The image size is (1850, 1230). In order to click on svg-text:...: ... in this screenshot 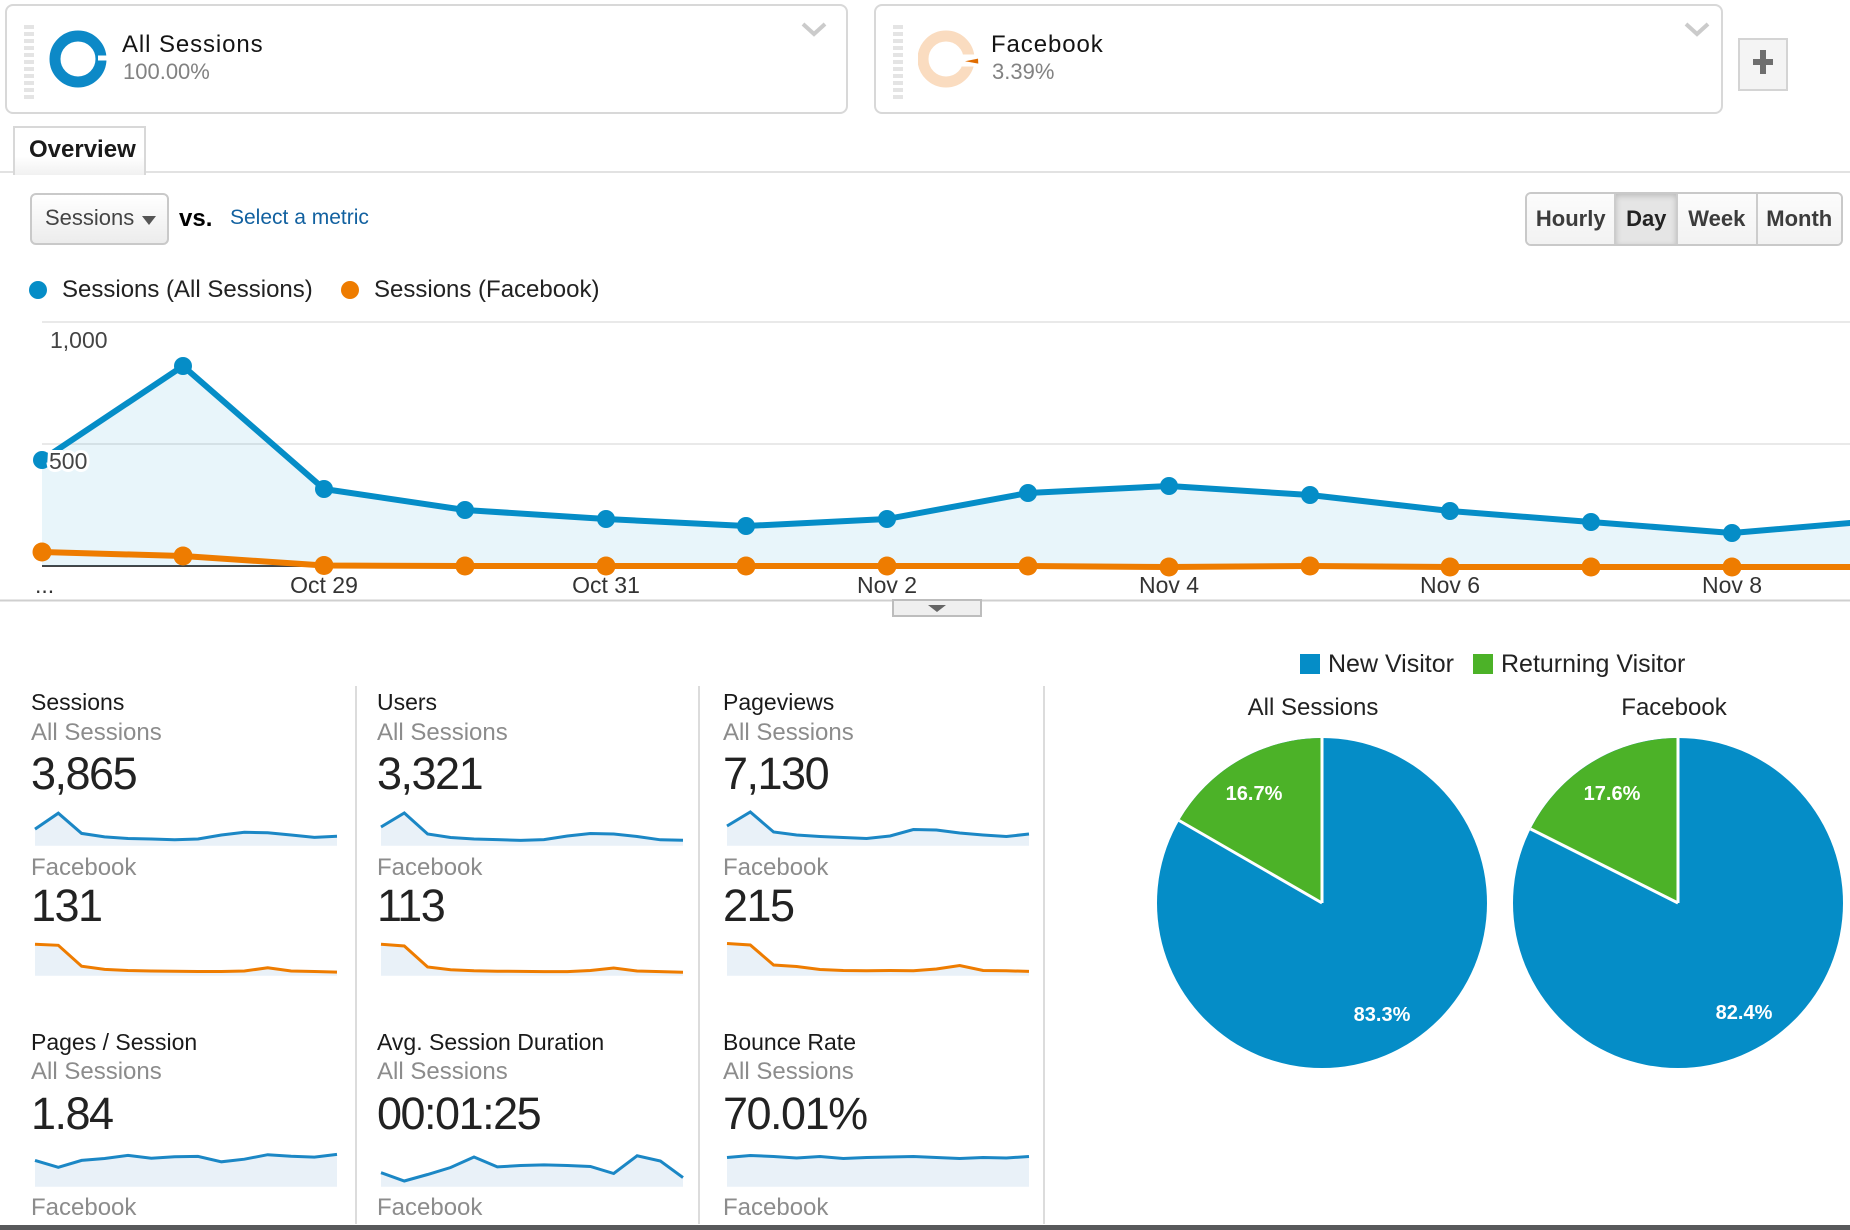, I will do `click(44, 585)`.